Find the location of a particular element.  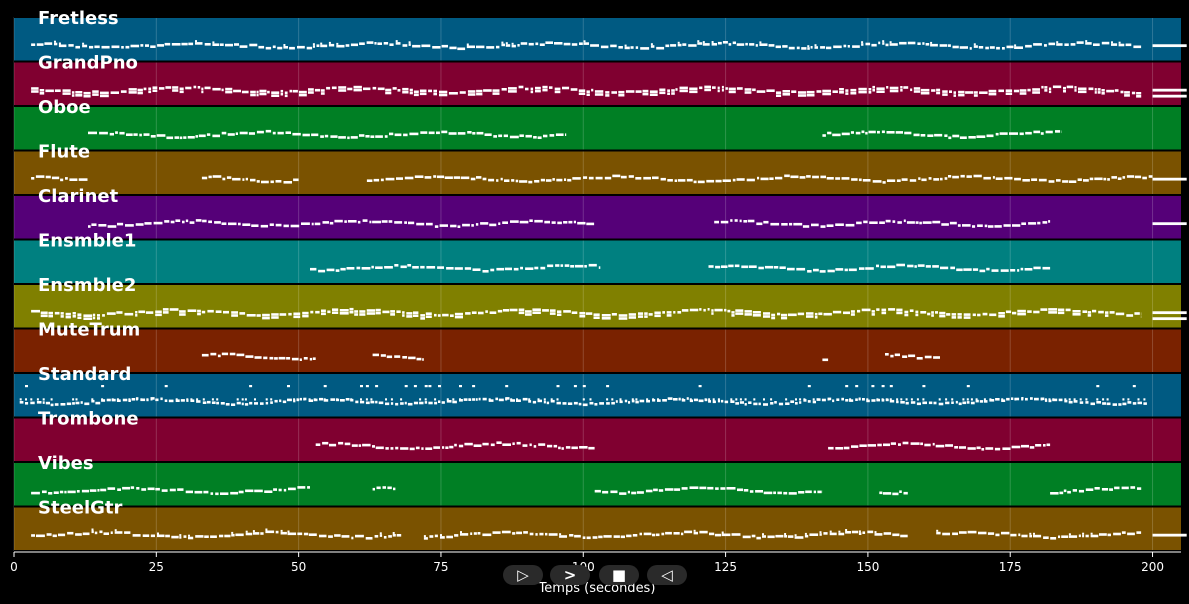

forward-button: > is located at coordinates (570, 575).